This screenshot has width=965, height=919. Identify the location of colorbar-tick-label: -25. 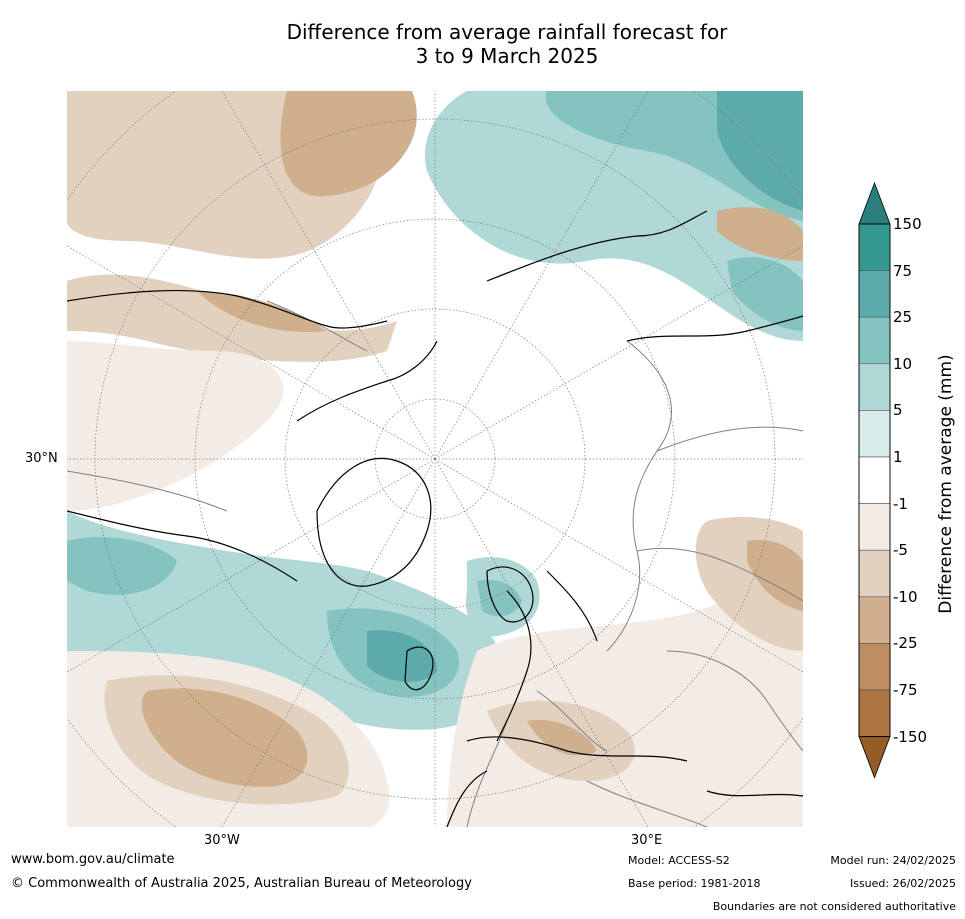
(905, 643).